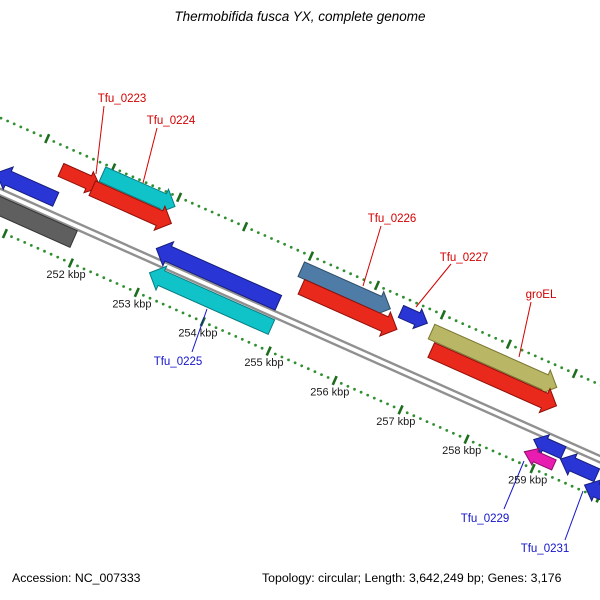  Describe the element at coordinates (541, 295) in the screenshot. I see `gene-label-groEL: groEL` at that location.